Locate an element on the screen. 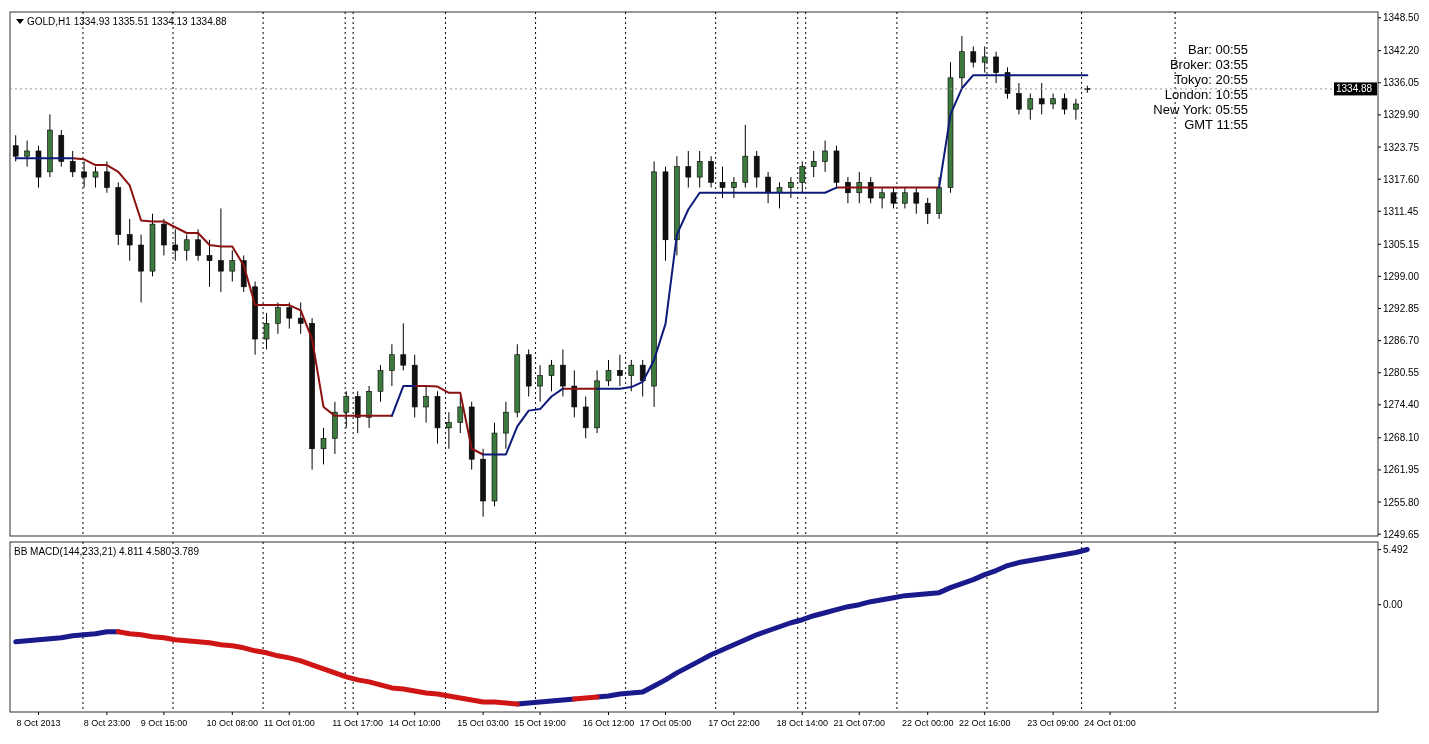 Image resolution: width=1429 pixels, height=744 pixels. y-tick-label: 1317.60 is located at coordinates (1401, 179).